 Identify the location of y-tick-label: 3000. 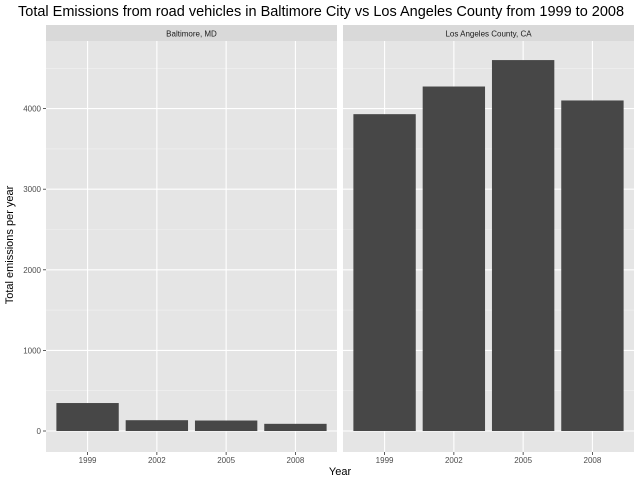
(32, 189).